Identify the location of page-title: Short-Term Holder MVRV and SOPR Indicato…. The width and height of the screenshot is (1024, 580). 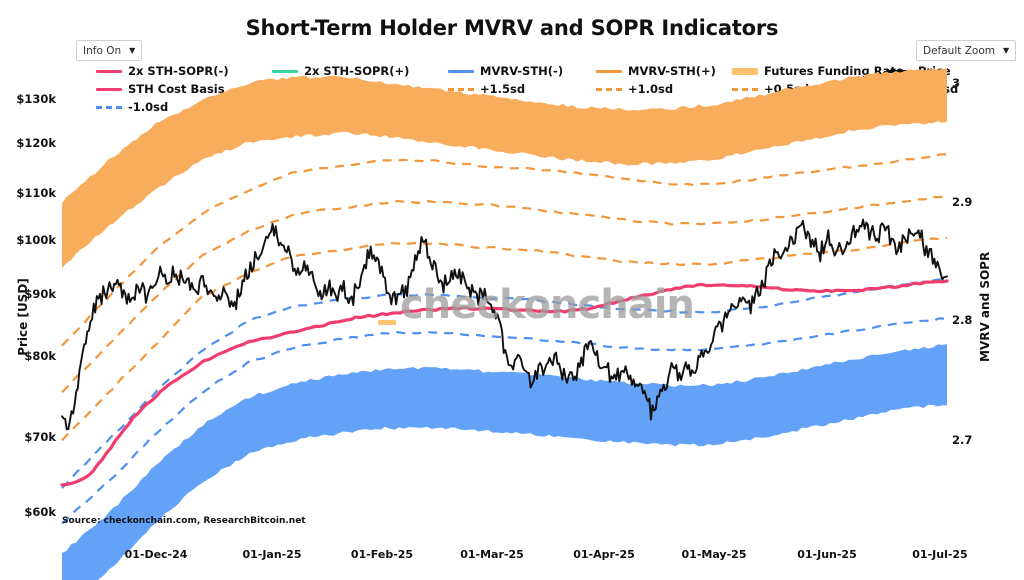
(512, 28).